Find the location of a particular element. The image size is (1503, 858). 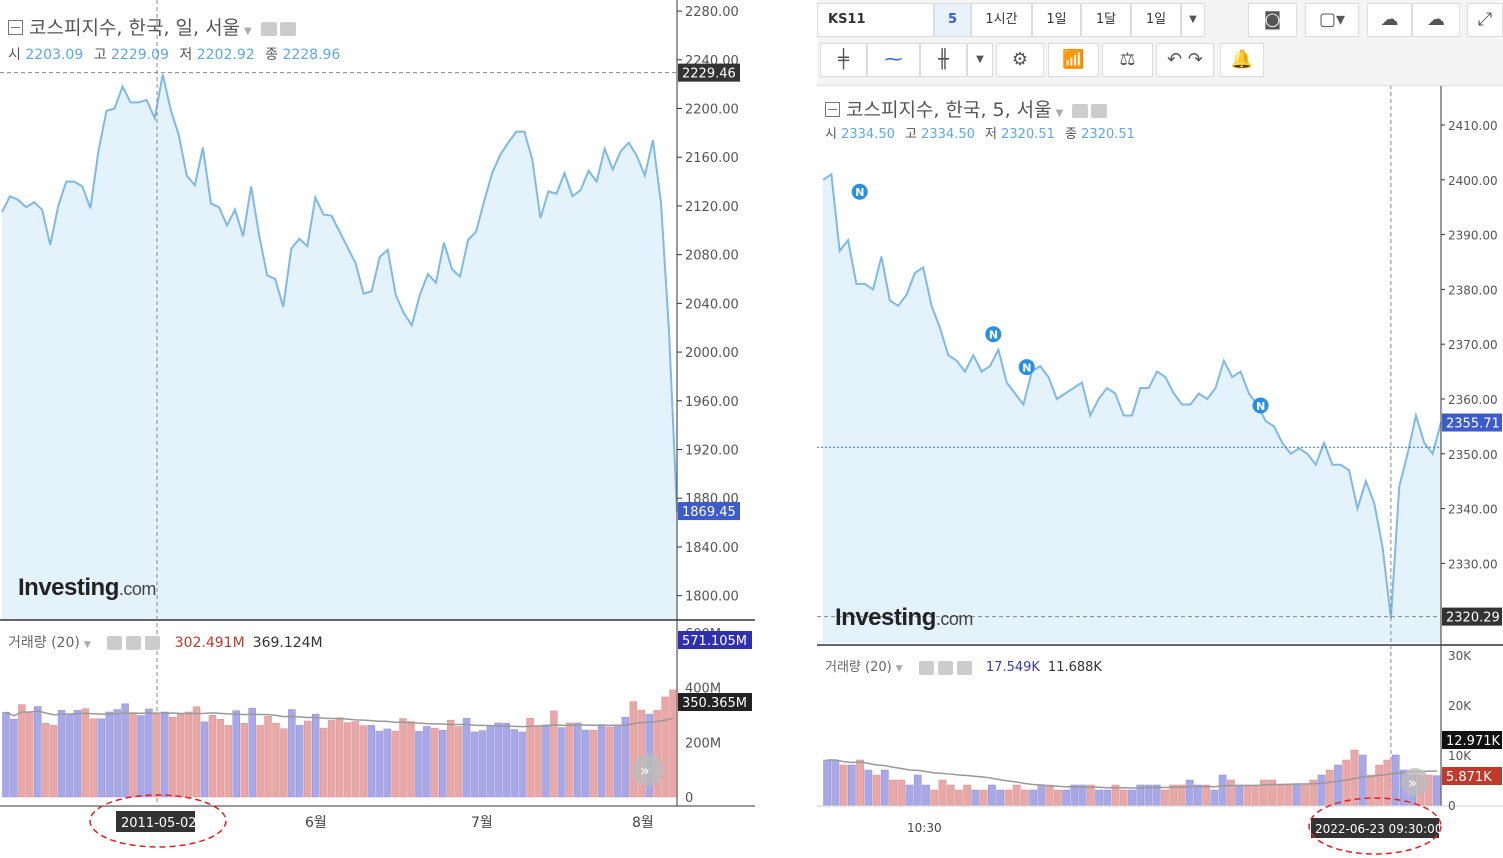

volume-ma-label: 350.365M is located at coordinates (714, 703).